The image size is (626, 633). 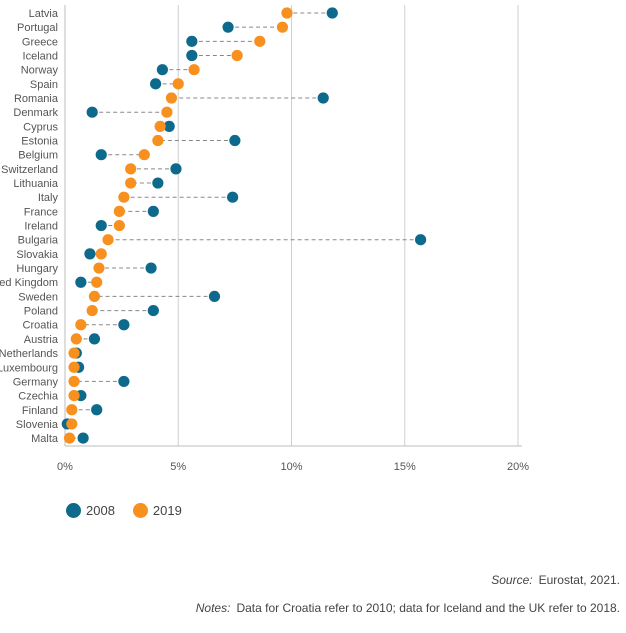 I want to click on notes-label: Notes:, so click(x=213, y=608).